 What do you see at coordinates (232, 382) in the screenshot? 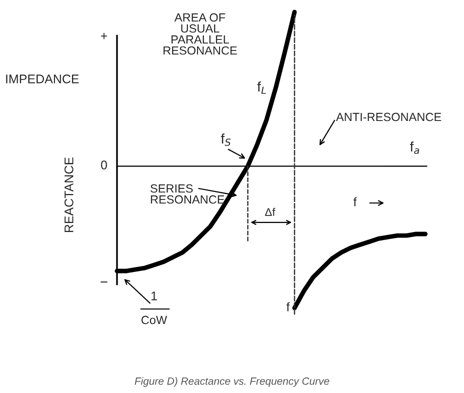
I see `text: Figure D) Reactance vs. Frequency Curve` at bounding box center [232, 382].